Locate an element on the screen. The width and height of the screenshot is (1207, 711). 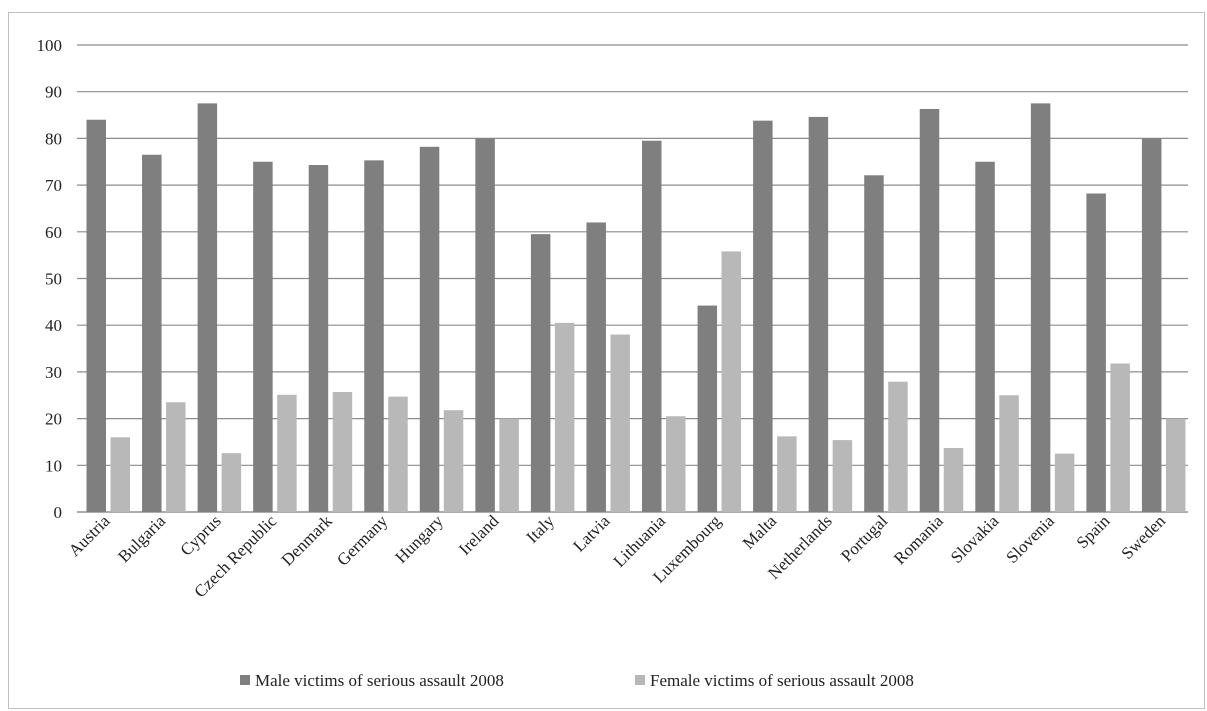
bar-male-denmark is located at coordinates (319, 338).